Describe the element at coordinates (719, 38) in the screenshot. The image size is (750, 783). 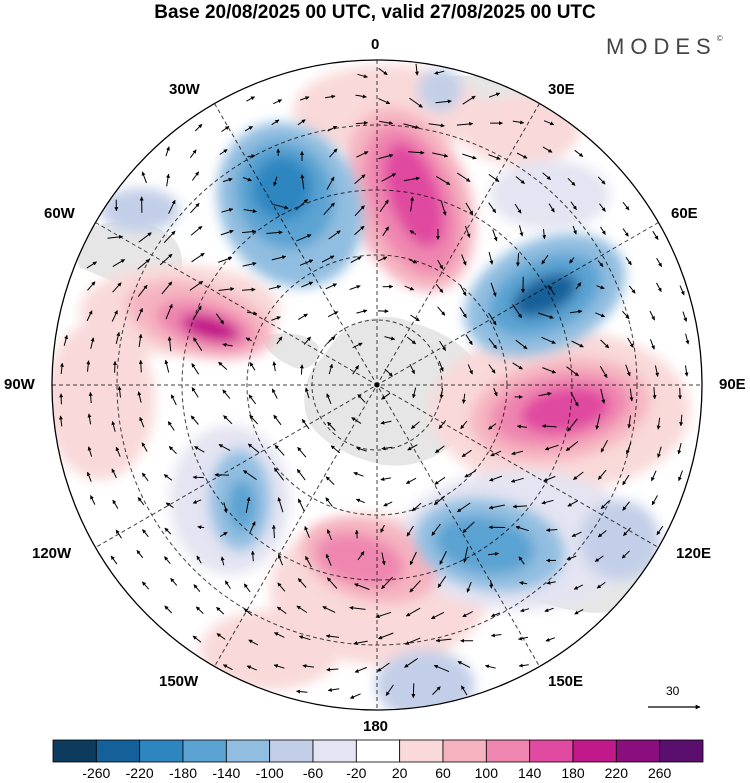
I see `copyright-mark: ©` at that location.